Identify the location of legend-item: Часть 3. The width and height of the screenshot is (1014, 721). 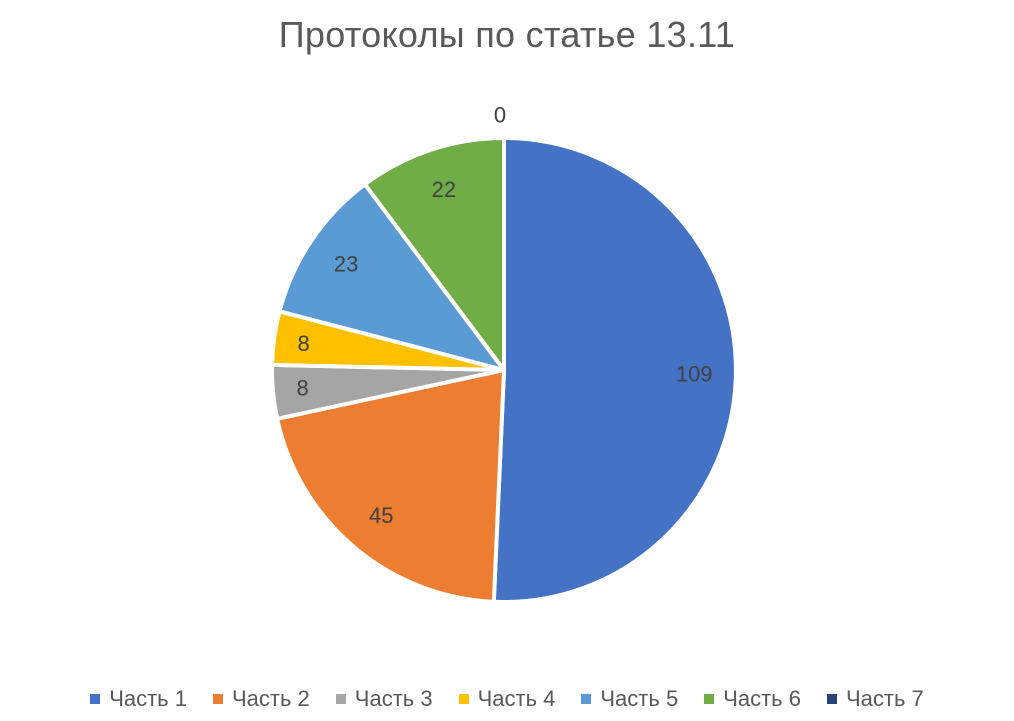
(384, 699).